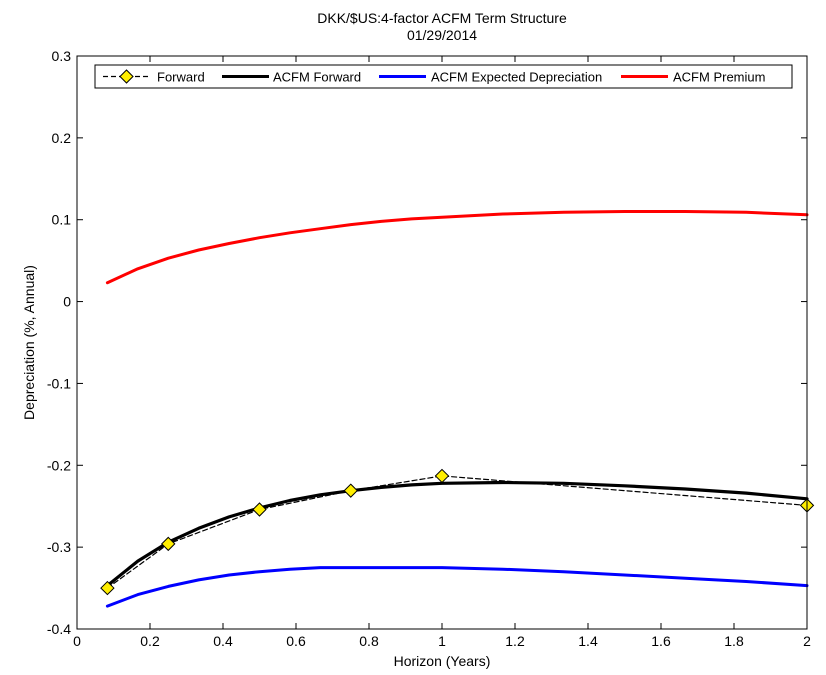  What do you see at coordinates (442, 35) in the screenshot?
I see `chart-subtitle: 01/29/2014` at bounding box center [442, 35].